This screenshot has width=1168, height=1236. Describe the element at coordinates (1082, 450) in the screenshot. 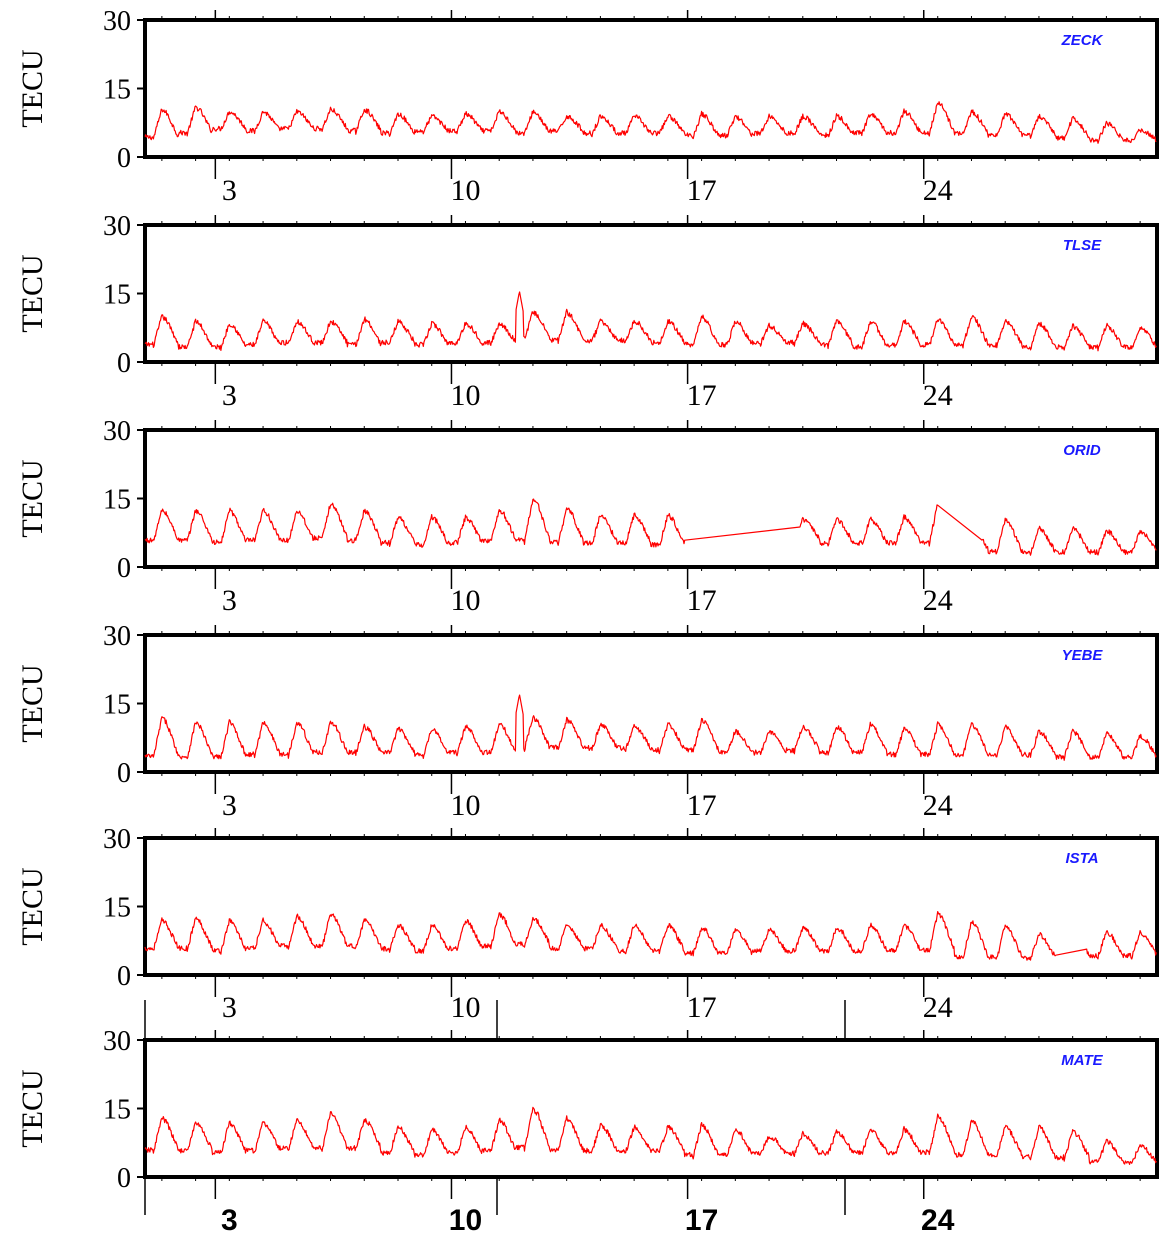

I see `station-label: ORID` at that location.